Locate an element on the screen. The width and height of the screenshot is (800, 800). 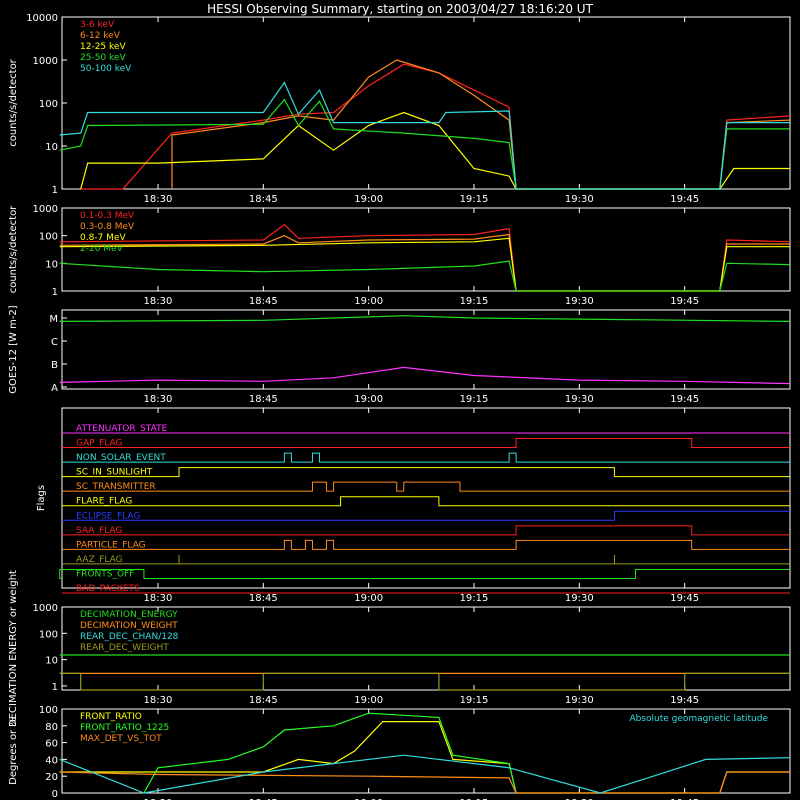
y-tick-label: 10000 is located at coordinates (42, 18).